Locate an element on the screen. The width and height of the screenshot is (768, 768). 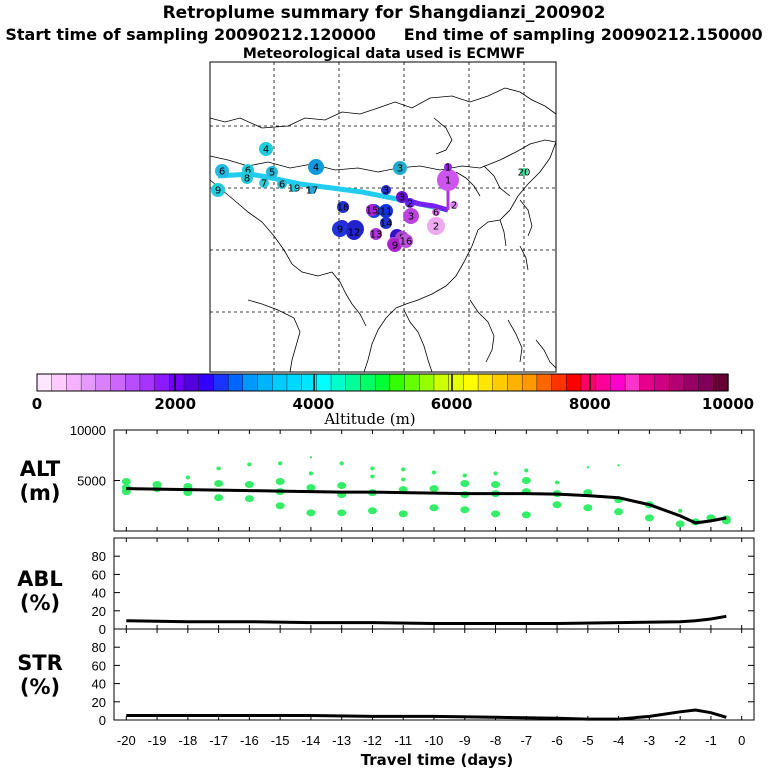
colorbar-major-dividers is located at coordinates (382, 382).